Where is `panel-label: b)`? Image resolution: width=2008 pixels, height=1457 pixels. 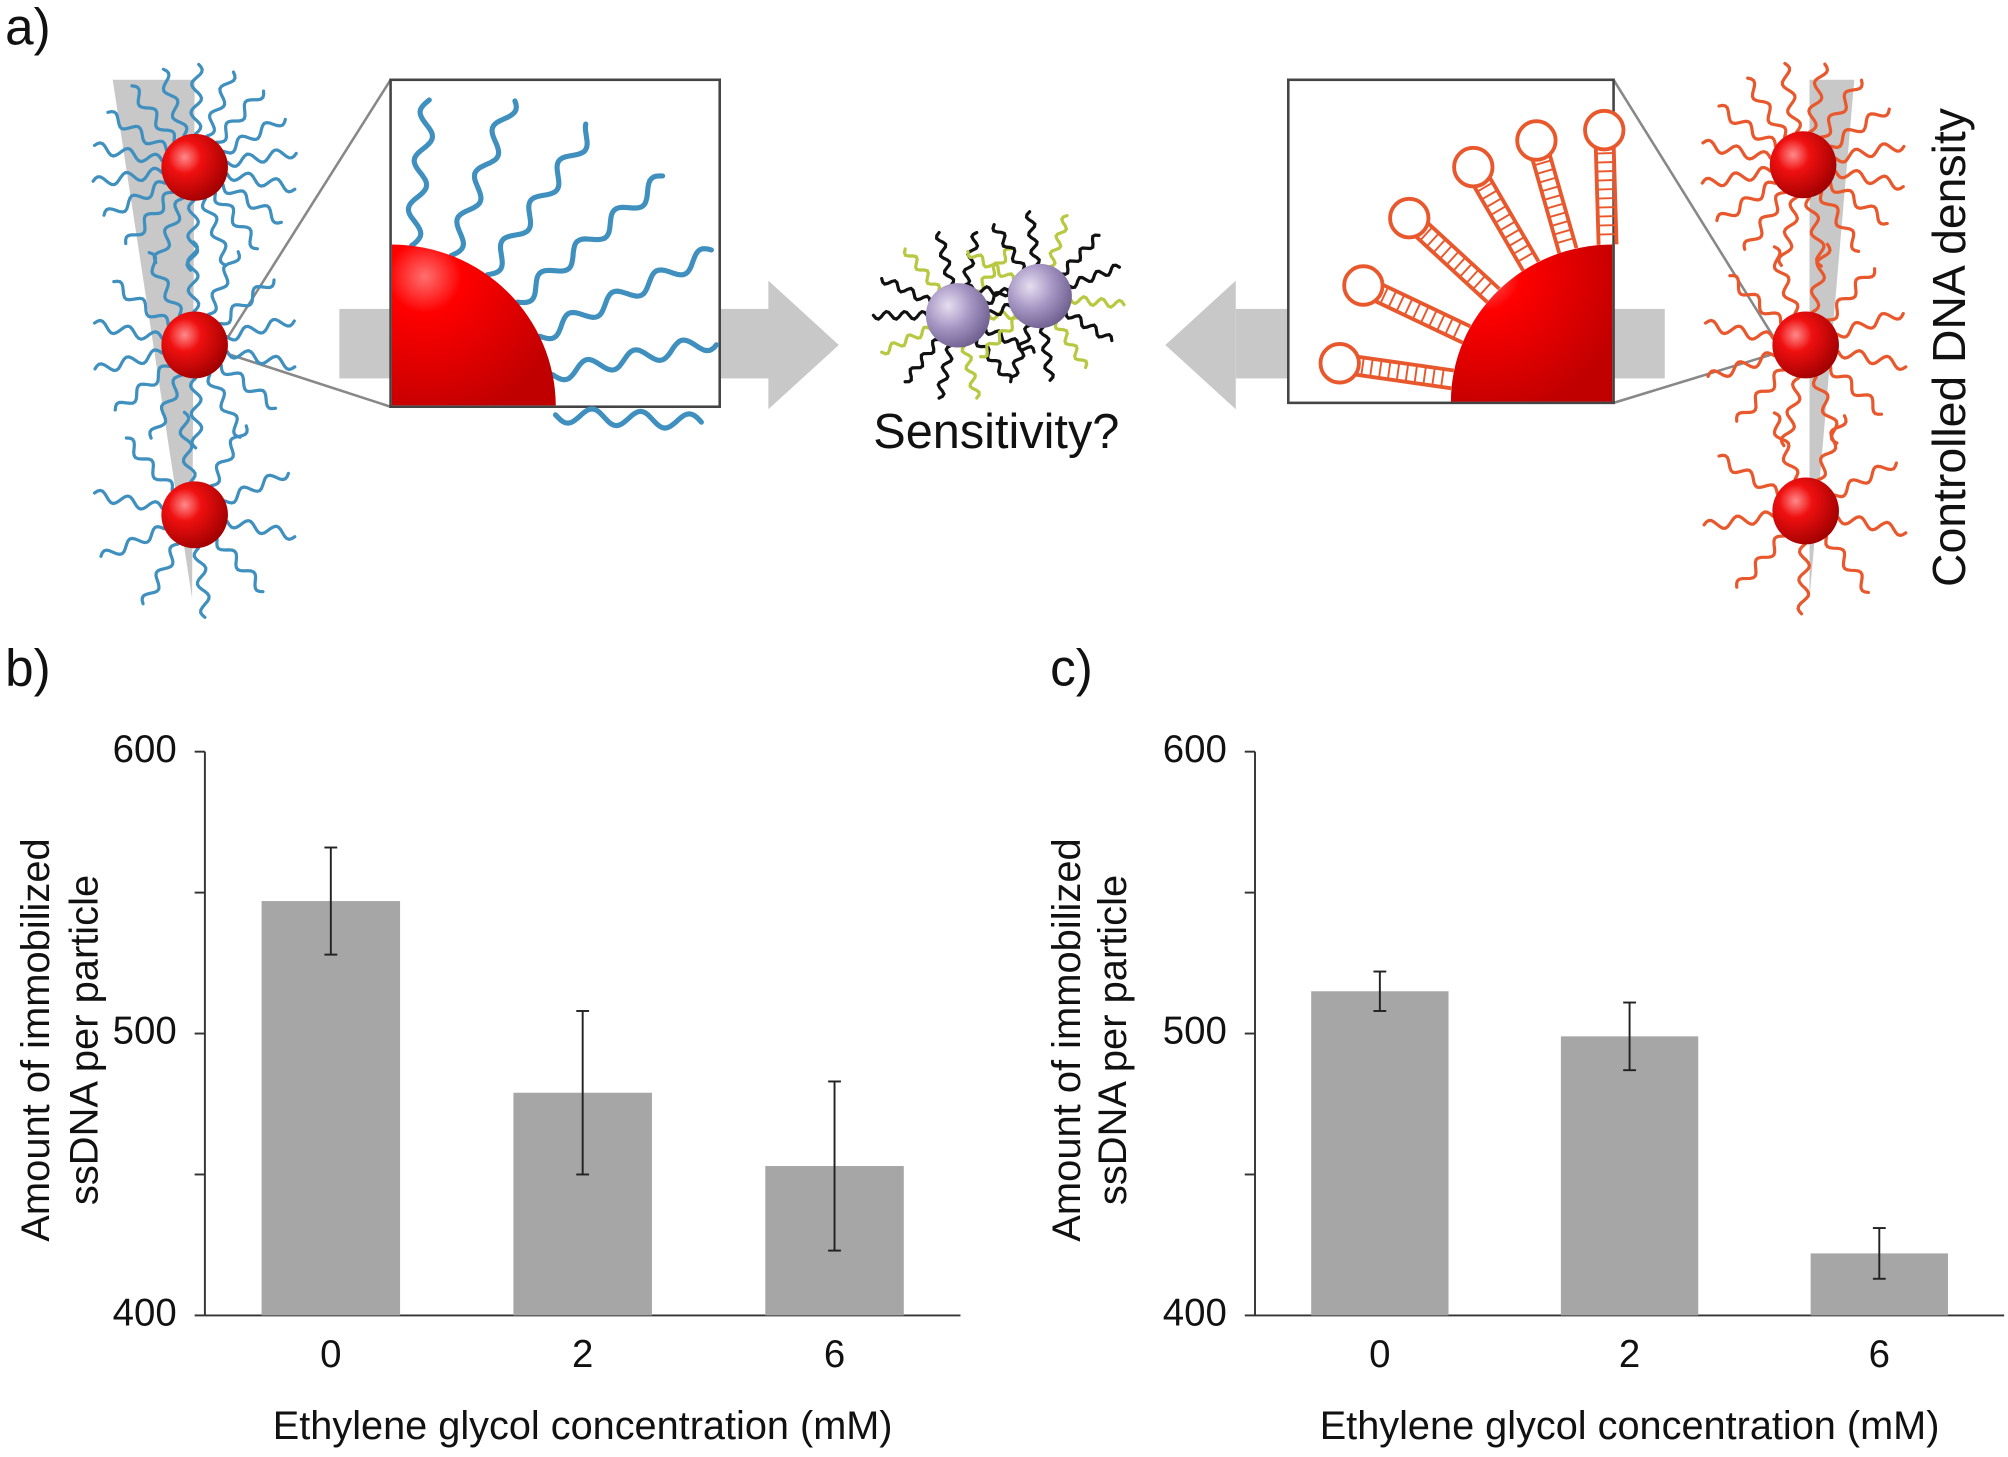 panel-label: b) is located at coordinates (28, 667).